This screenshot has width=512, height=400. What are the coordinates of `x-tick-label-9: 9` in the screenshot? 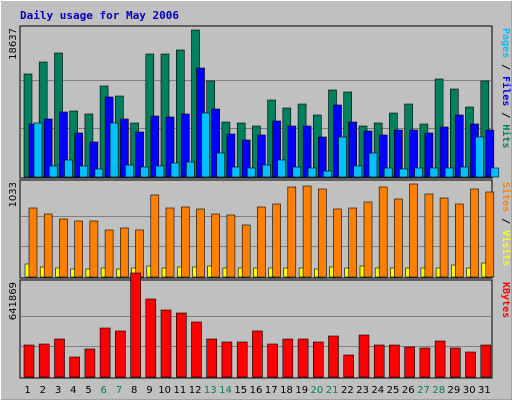 It's located at (149, 390).